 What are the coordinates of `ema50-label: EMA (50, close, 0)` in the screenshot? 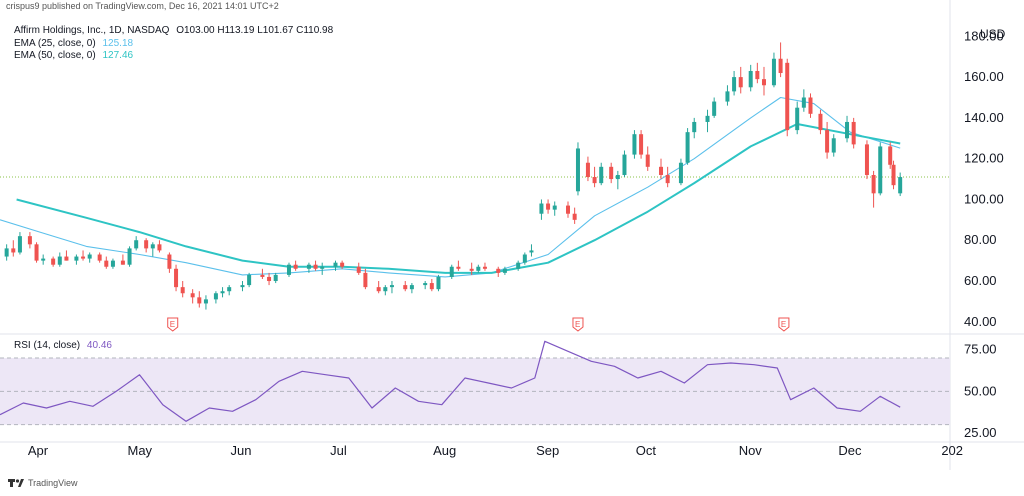 It's located at (55, 55).